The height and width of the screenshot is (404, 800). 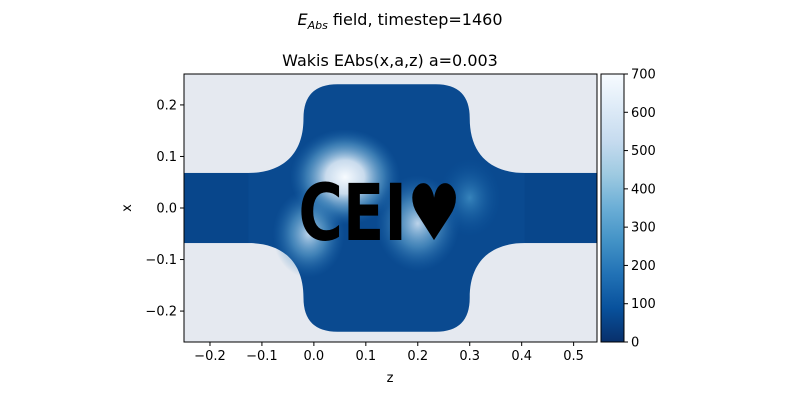 What do you see at coordinates (469, 356) in the screenshot?
I see `x-tick-label: 0.3` at bounding box center [469, 356].